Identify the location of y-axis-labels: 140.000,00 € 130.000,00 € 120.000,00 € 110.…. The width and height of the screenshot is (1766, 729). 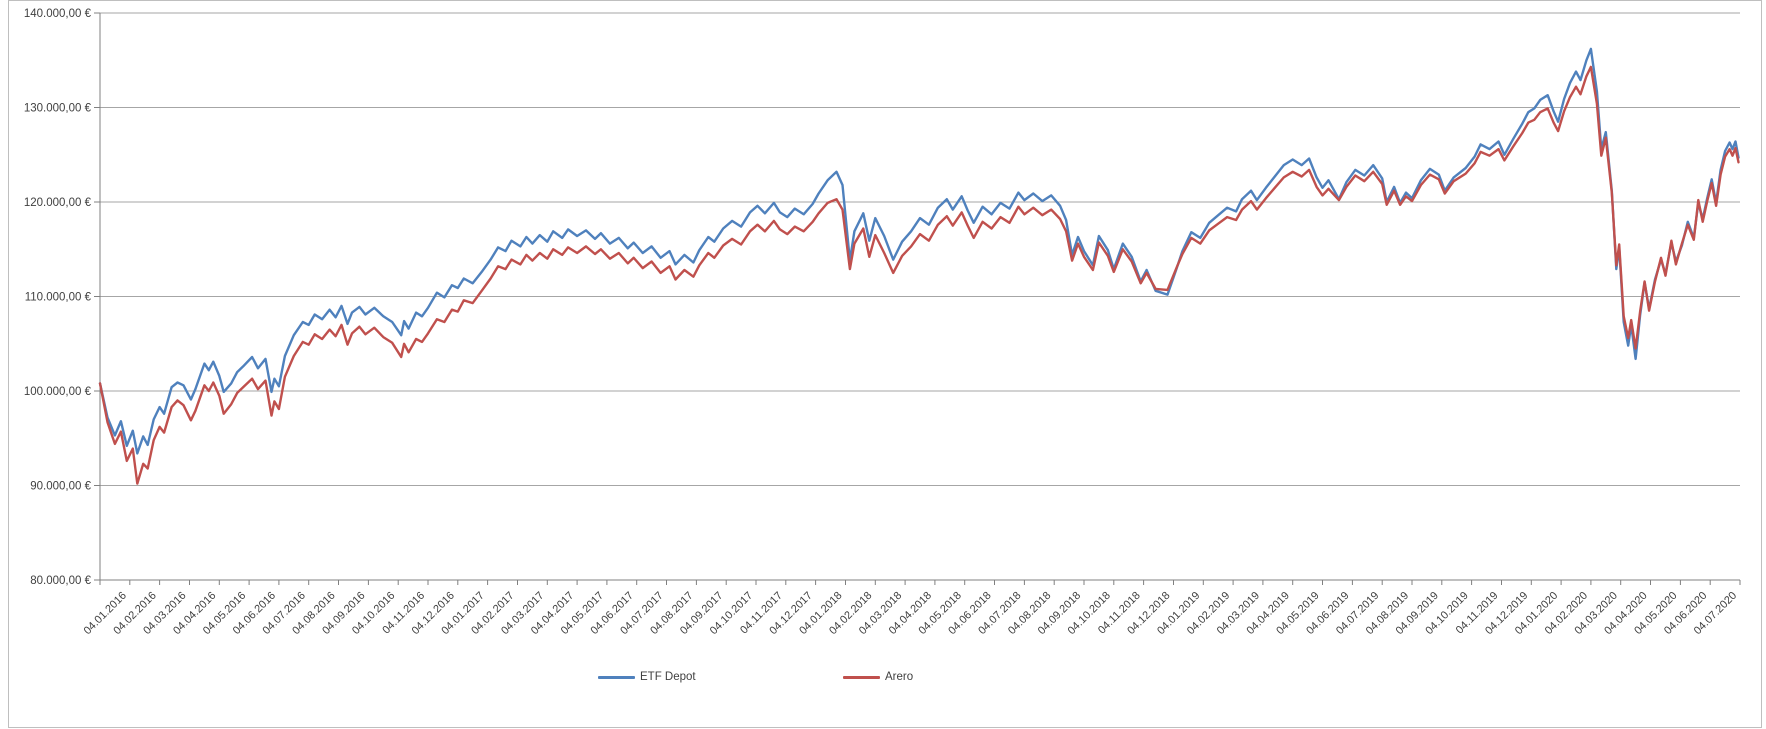
(58, 297).